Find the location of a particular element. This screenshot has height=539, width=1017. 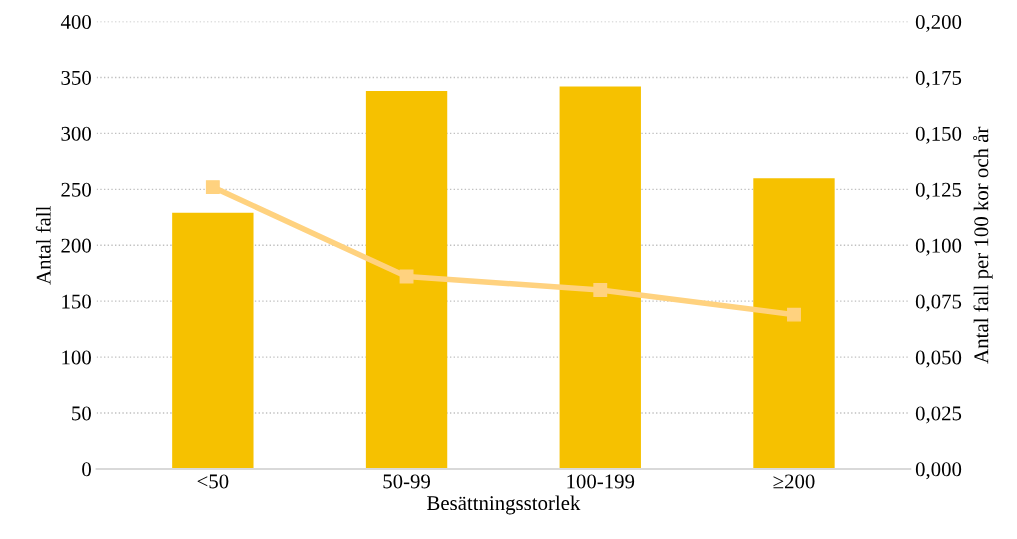

y2-tick-label: 0,025 is located at coordinates (938, 415).